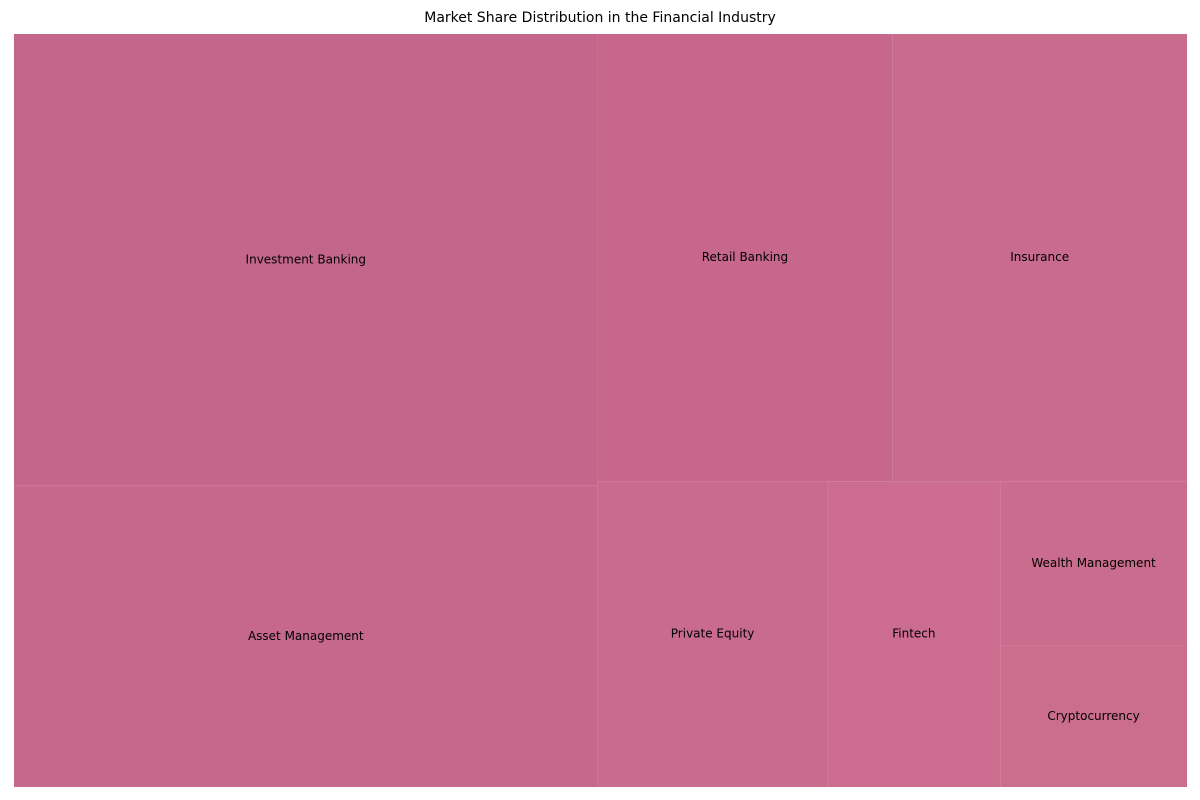 Image resolution: width=1200 pixels, height=800 pixels. I want to click on treemap-cell-cryptocurrency, so click(1093, 716).